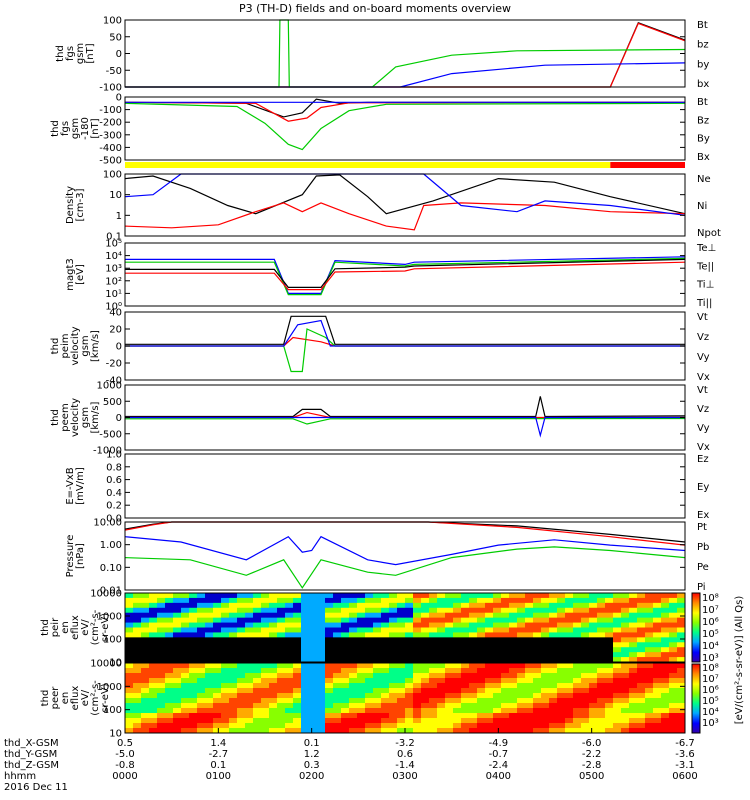 This screenshot has width=750, height=800. I want to click on y-tick-label: 10, so click(115, 734).